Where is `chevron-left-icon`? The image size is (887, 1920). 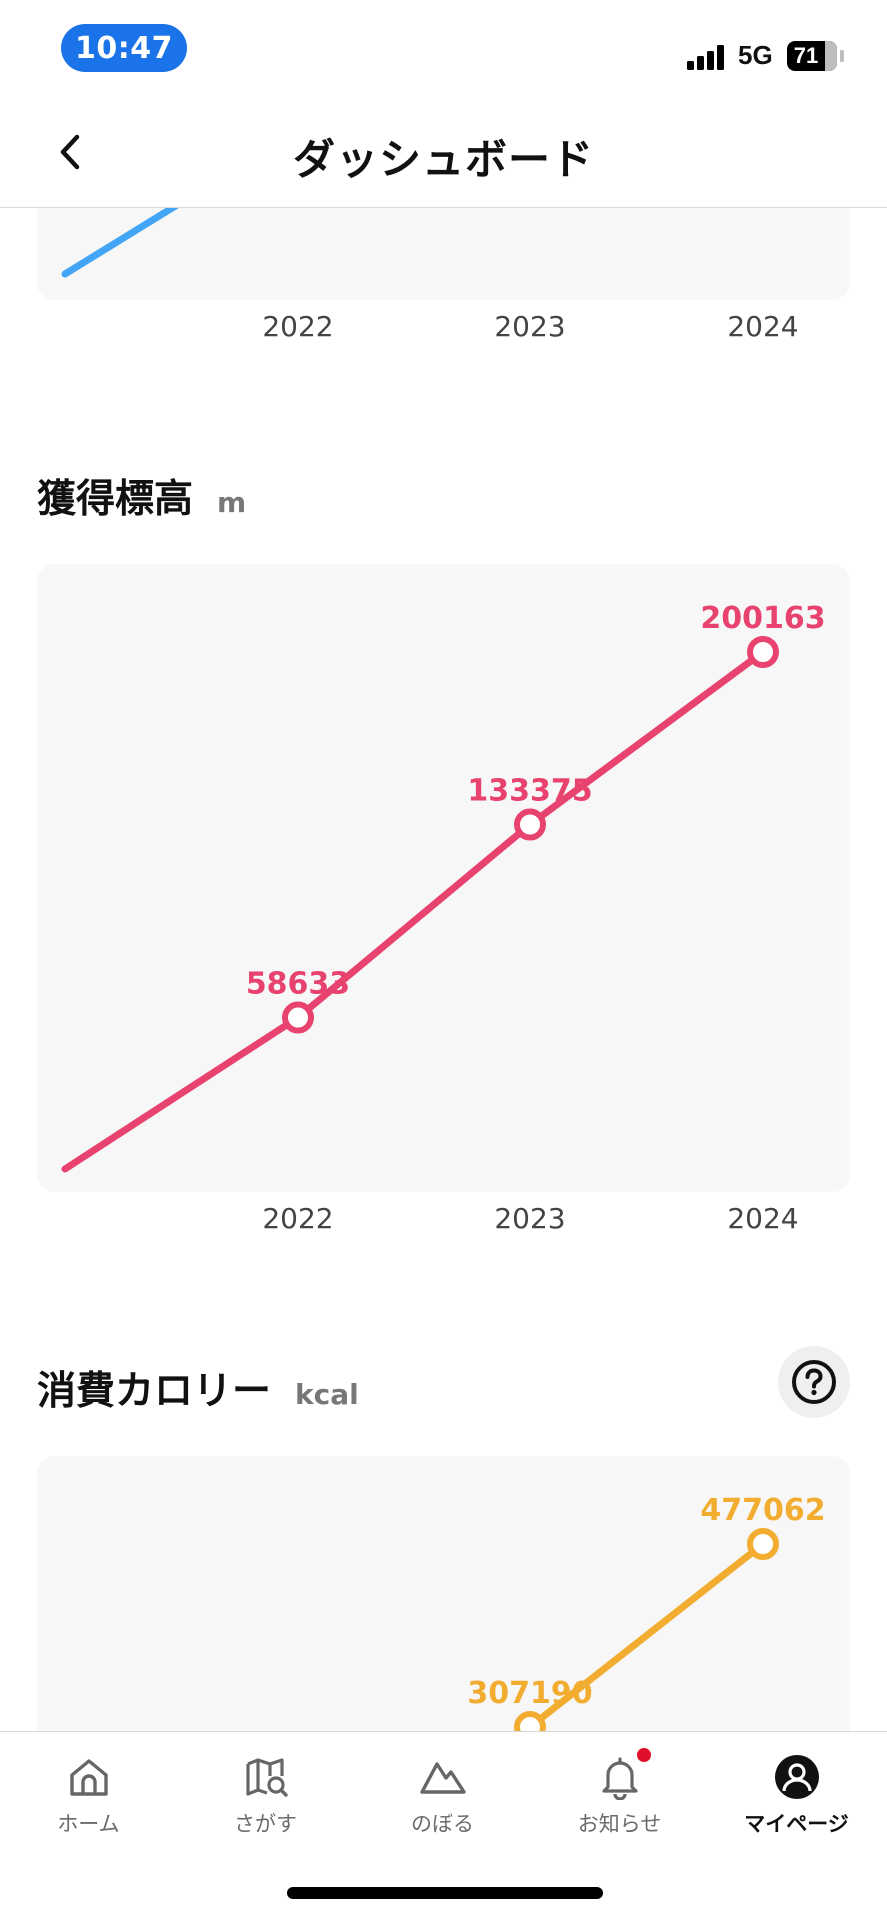
chevron-left-icon is located at coordinates (70, 152).